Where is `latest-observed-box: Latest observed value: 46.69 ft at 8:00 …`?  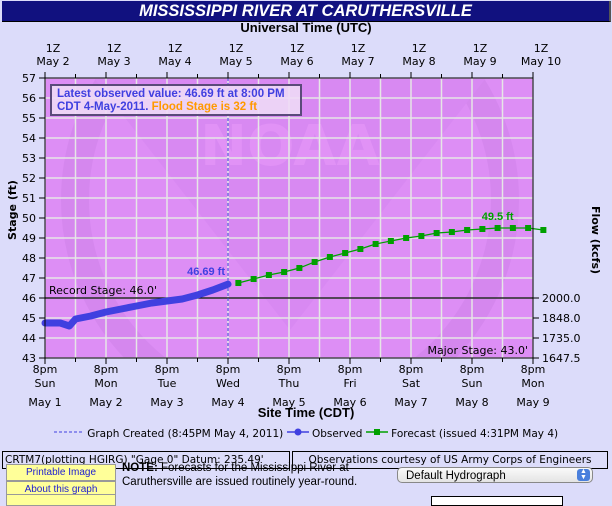
latest-observed-box: Latest observed value: 46.69 ft at 8:00 … is located at coordinates (176, 100).